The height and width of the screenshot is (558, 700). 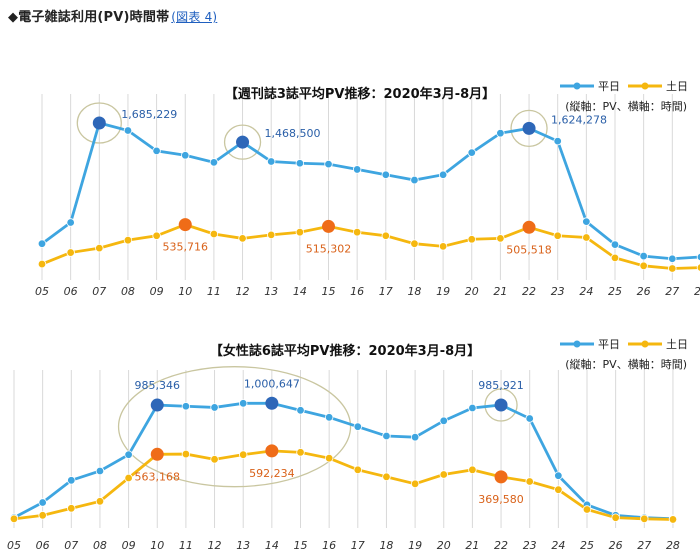 I want to click on weekday-peak-label: 985,346, so click(x=158, y=385).